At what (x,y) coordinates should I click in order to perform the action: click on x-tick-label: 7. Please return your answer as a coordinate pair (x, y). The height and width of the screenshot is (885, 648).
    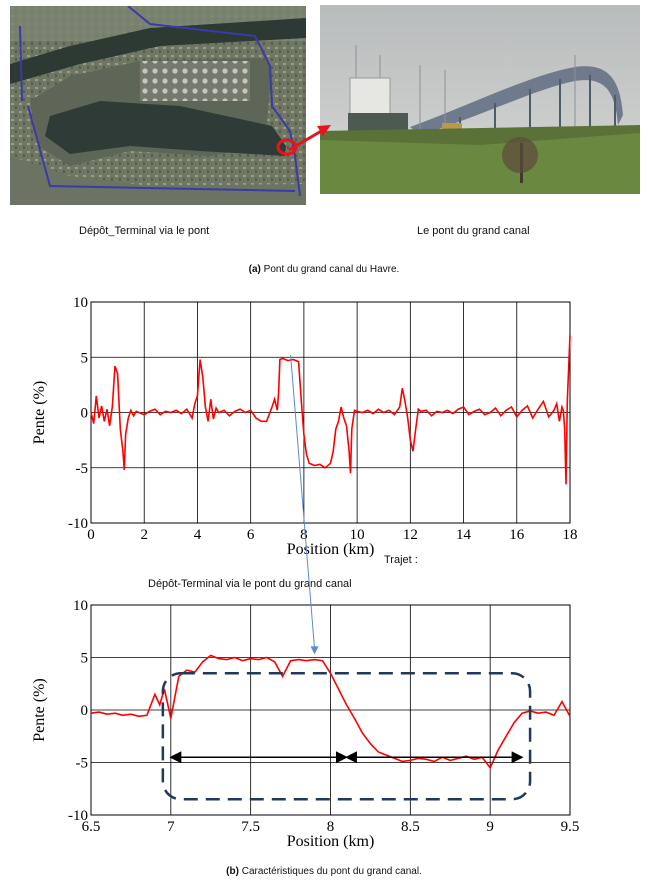
    Looking at the image, I should click on (171, 827).